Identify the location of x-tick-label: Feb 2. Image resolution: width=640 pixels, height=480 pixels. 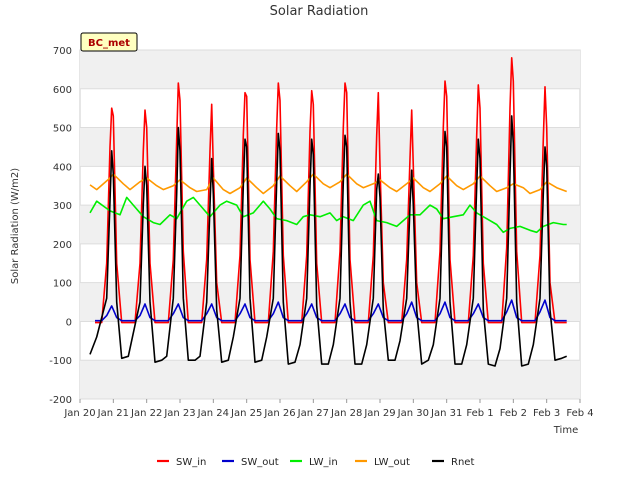
(513, 413).